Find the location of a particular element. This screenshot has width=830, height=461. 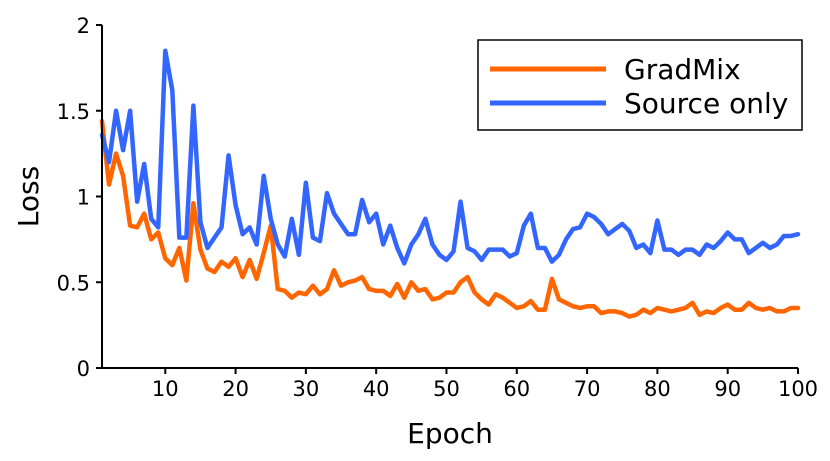

y-axis-label: Loss is located at coordinates (28, 196).